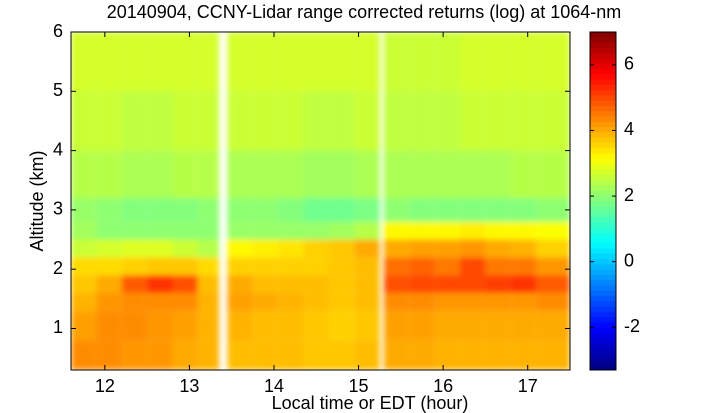  Describe the element at coordinates (58, 31) in the screenshot. I see `y-tick-label: 6` at that location.